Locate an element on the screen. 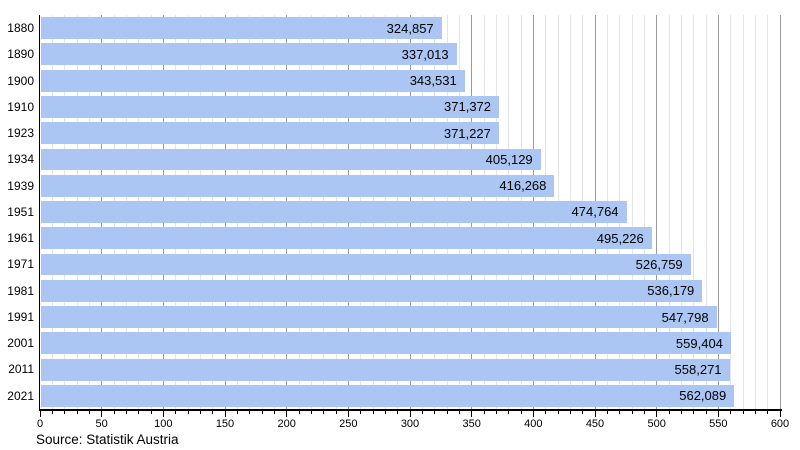 The height and width of the screenshot is (450, 800). x-tick-label: 600 is located at coordinates (780, 424).